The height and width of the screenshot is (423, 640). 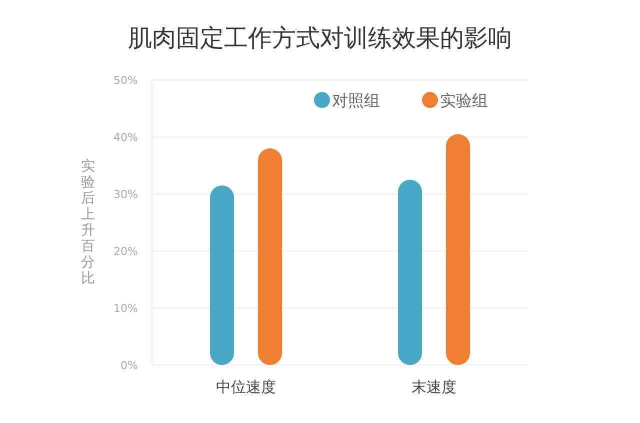 What do you see at coordinates (126, 251) in the screenshot?
I see `y-tick-label: 20%` at bounding box center [126, 251].